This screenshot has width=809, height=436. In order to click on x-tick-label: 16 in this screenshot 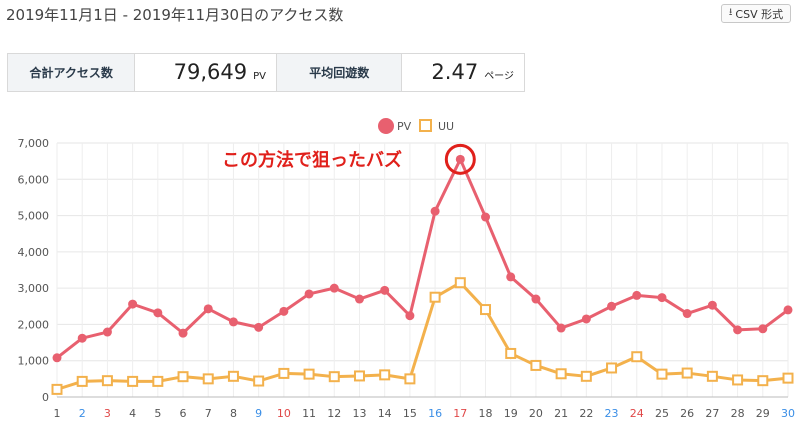, I will do `click(435, 413)`.